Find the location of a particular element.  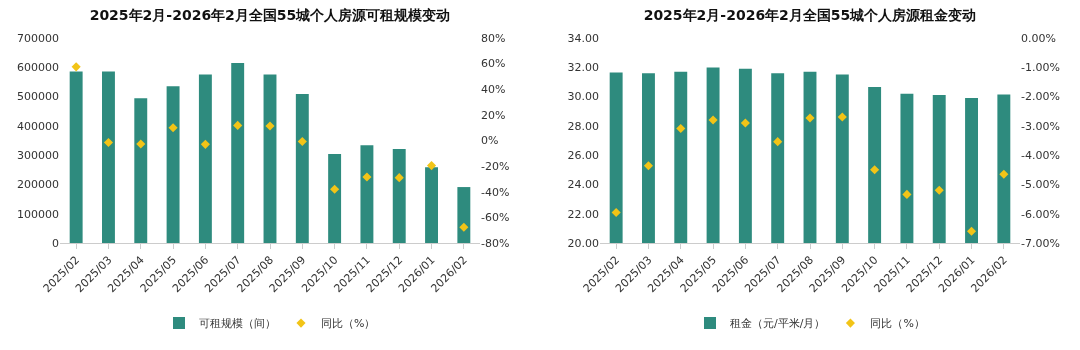

y2-tick-label: -2.00% is located at coordinates (1040, 97).